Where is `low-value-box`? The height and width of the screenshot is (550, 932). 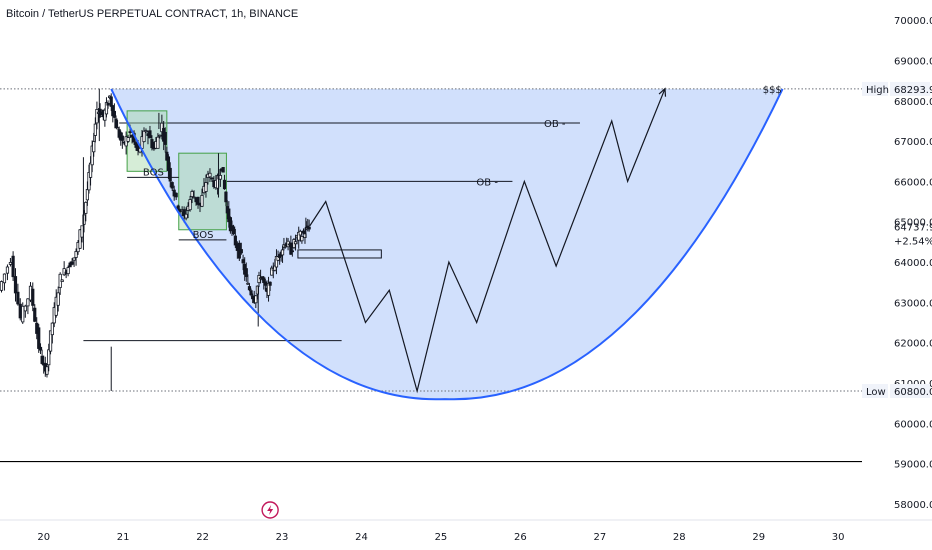 low-value-box is located at coordinates (910, 391).